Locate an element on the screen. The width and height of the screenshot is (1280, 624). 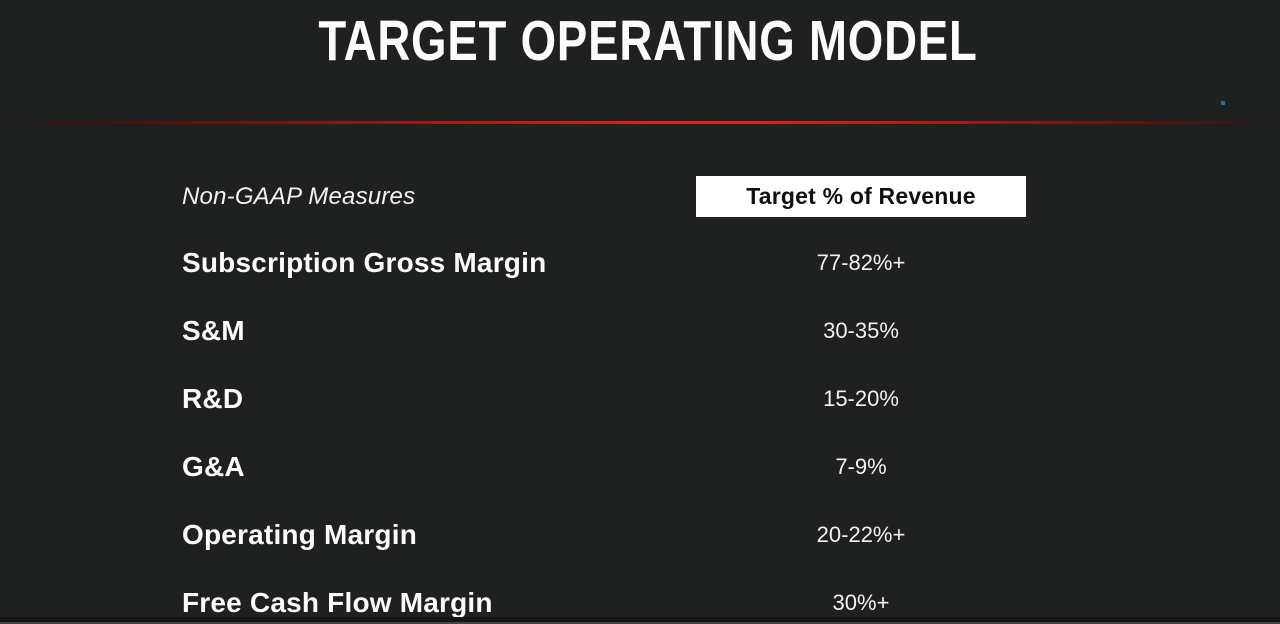
table-row: S&M 30-35% is located at coordinates (640, 331).